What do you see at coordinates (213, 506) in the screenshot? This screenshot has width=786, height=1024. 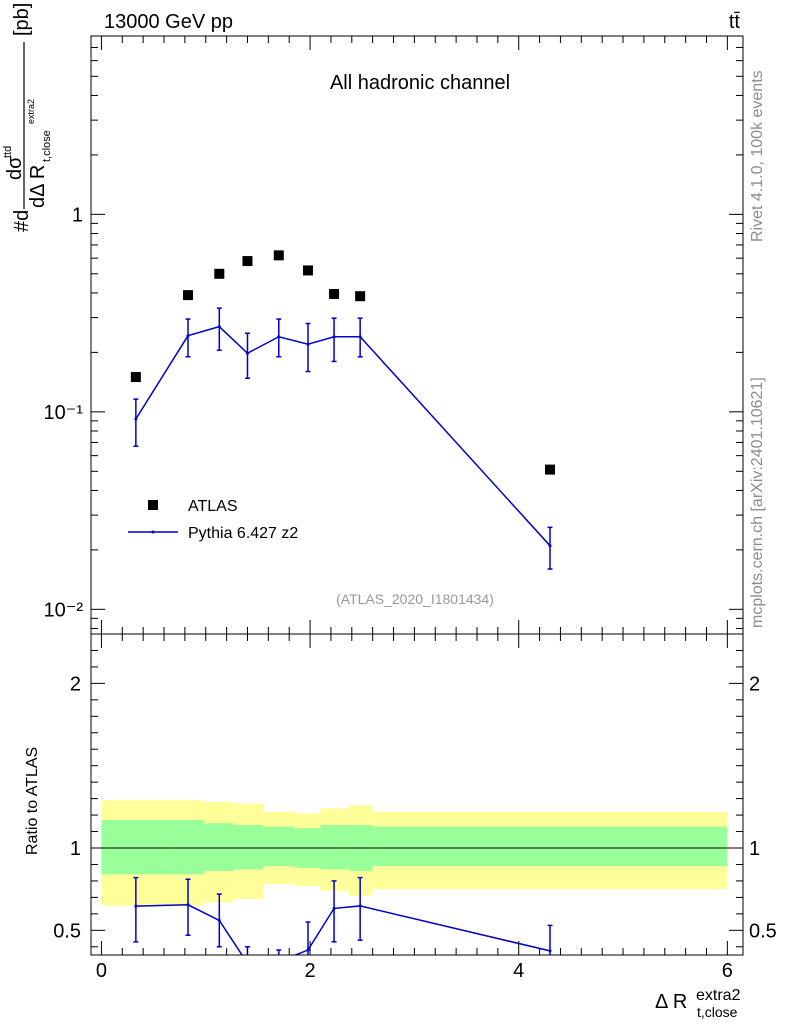 I see `legend-atlas-label: ATLAS` at bounding box center [213, 506].